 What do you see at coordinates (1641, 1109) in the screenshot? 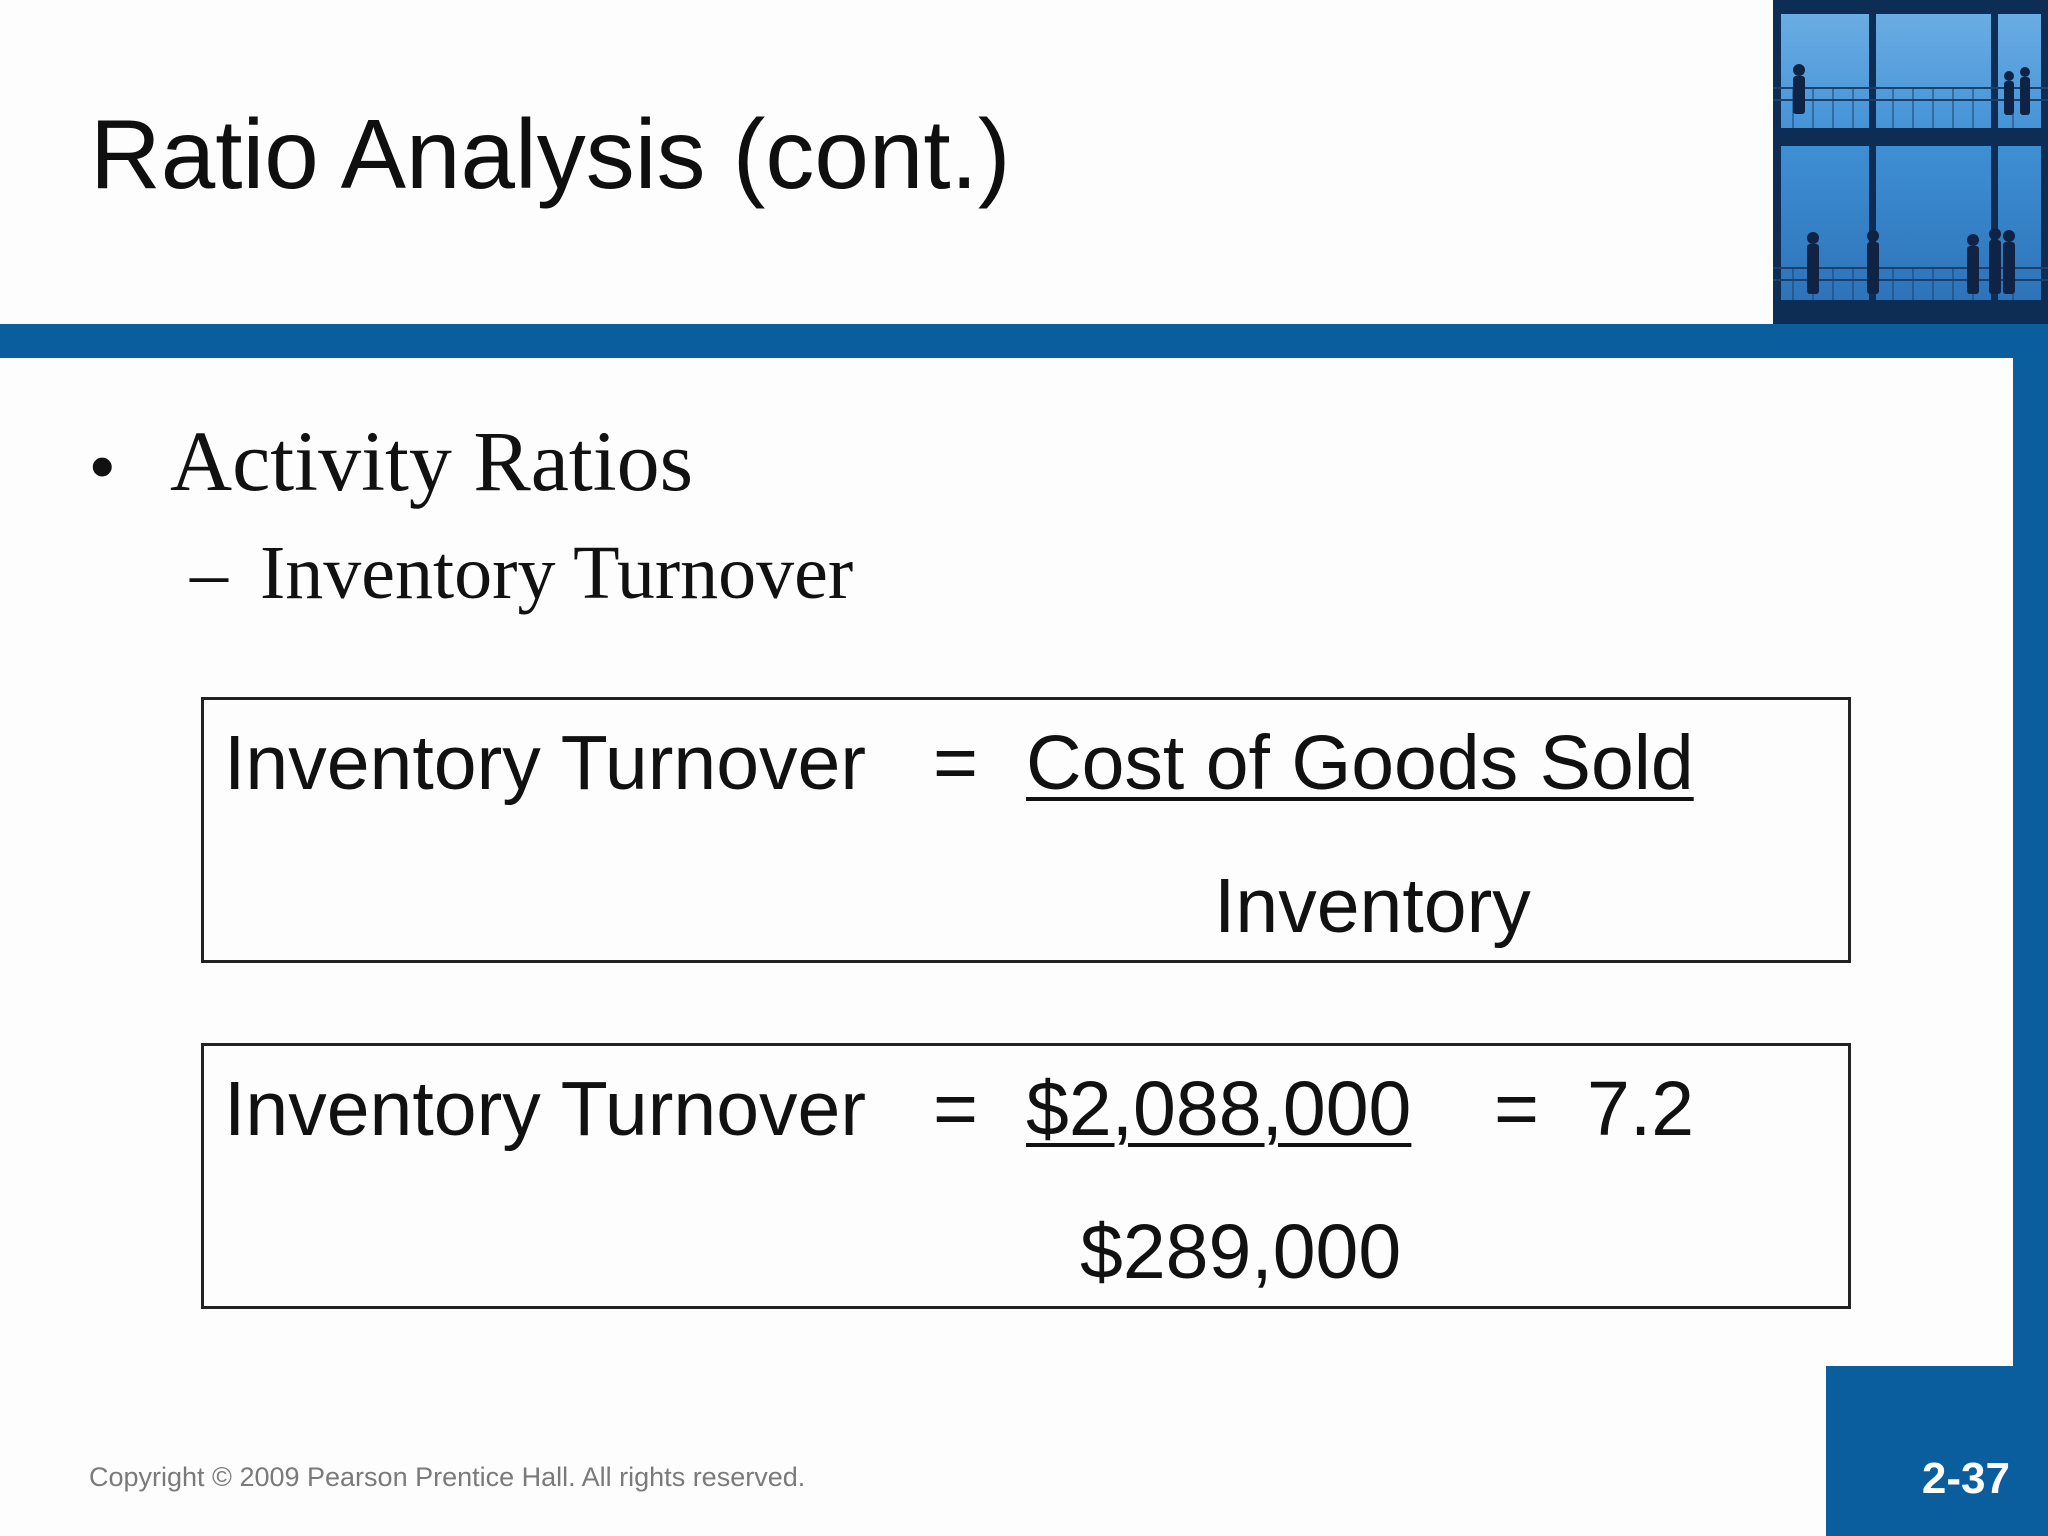
I see `formula-result: 7.2` at bounding box center [1641, 1109].